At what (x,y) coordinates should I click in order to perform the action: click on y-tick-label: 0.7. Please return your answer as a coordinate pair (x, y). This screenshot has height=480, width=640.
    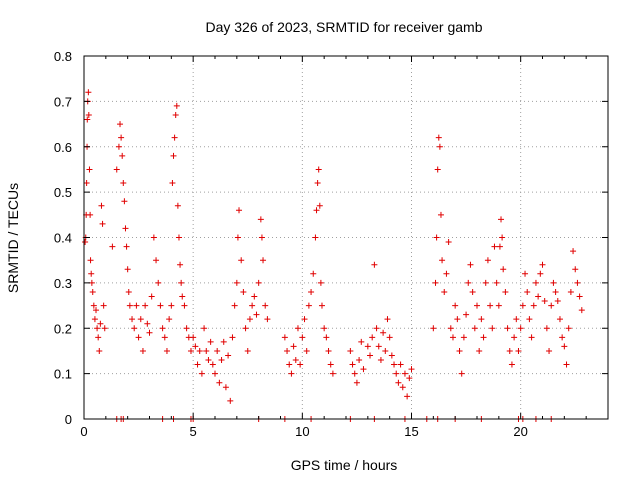
    Looking at the image, I should click on (63, 101).